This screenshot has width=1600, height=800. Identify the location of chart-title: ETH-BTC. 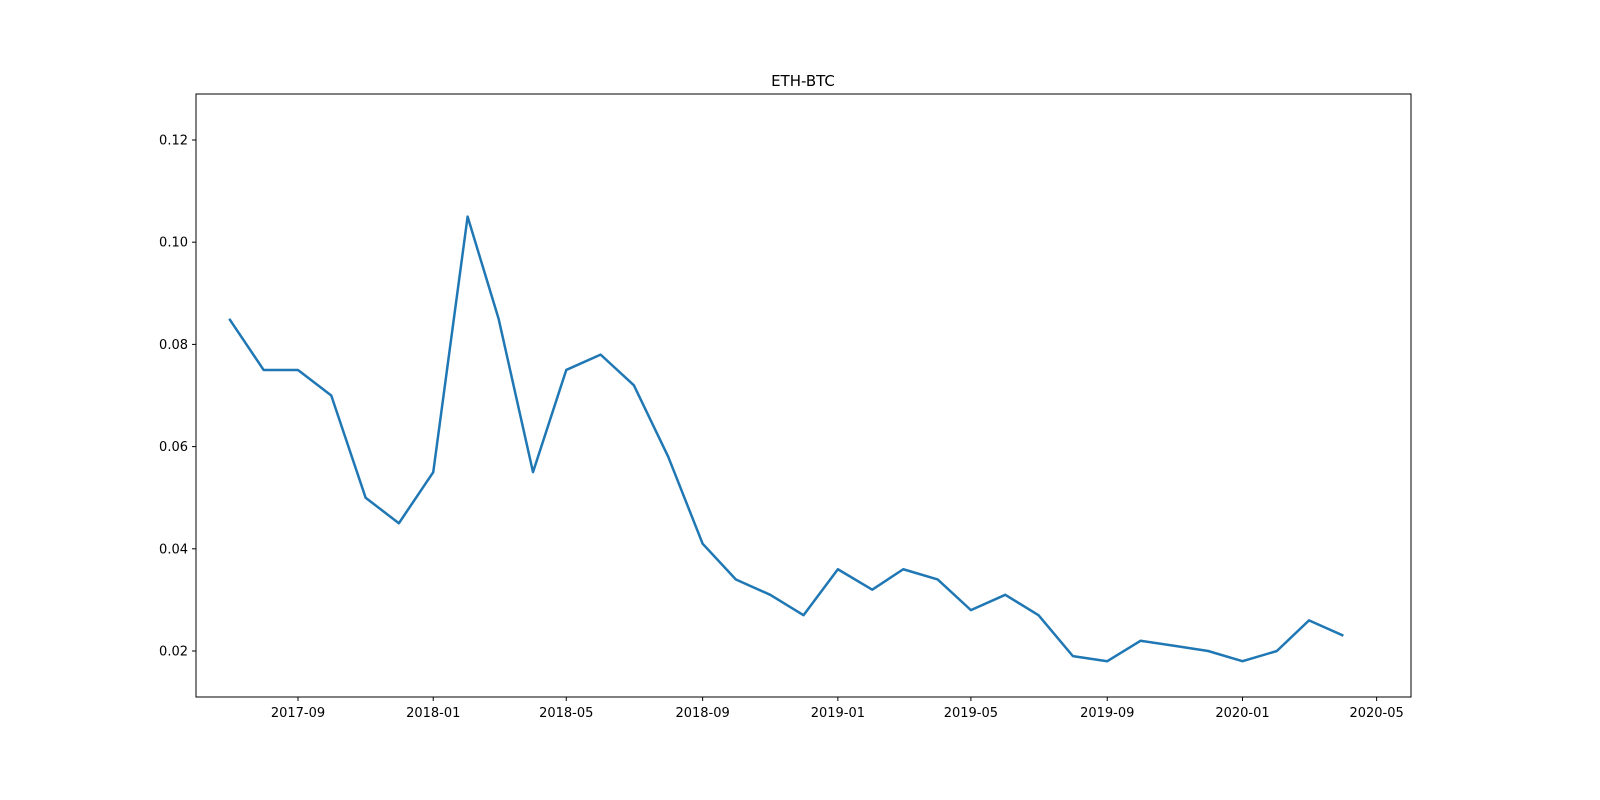
(803, 81).